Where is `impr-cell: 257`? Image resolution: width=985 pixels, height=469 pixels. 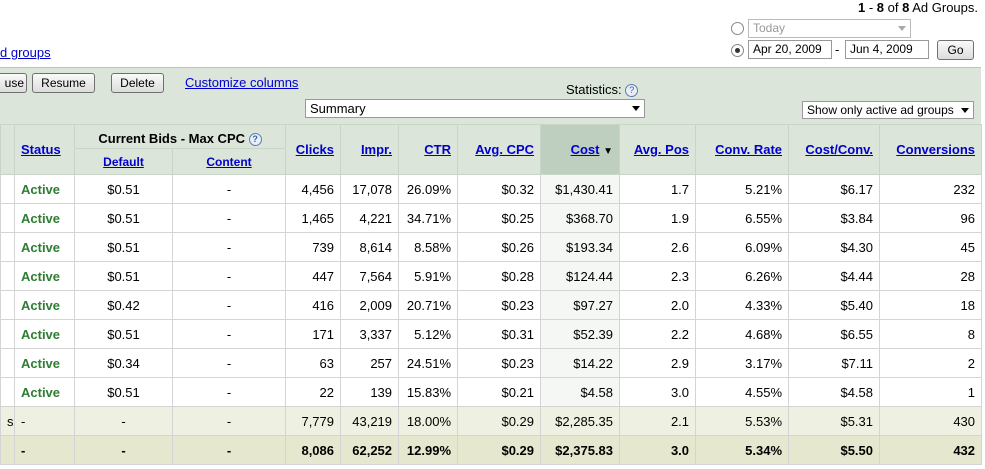
impr-cell: 257 is located at coordinates (370, 363).